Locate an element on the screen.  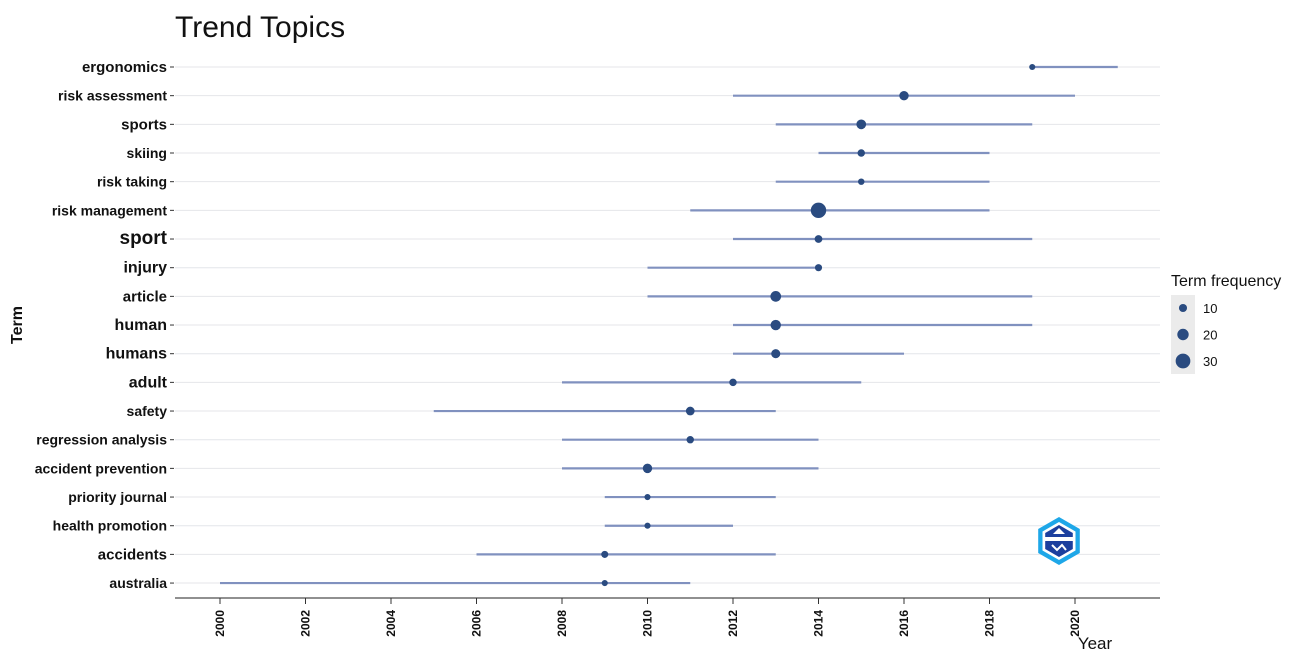
x-tick-label-2012: 2012 is located at coordinates (733, 623).